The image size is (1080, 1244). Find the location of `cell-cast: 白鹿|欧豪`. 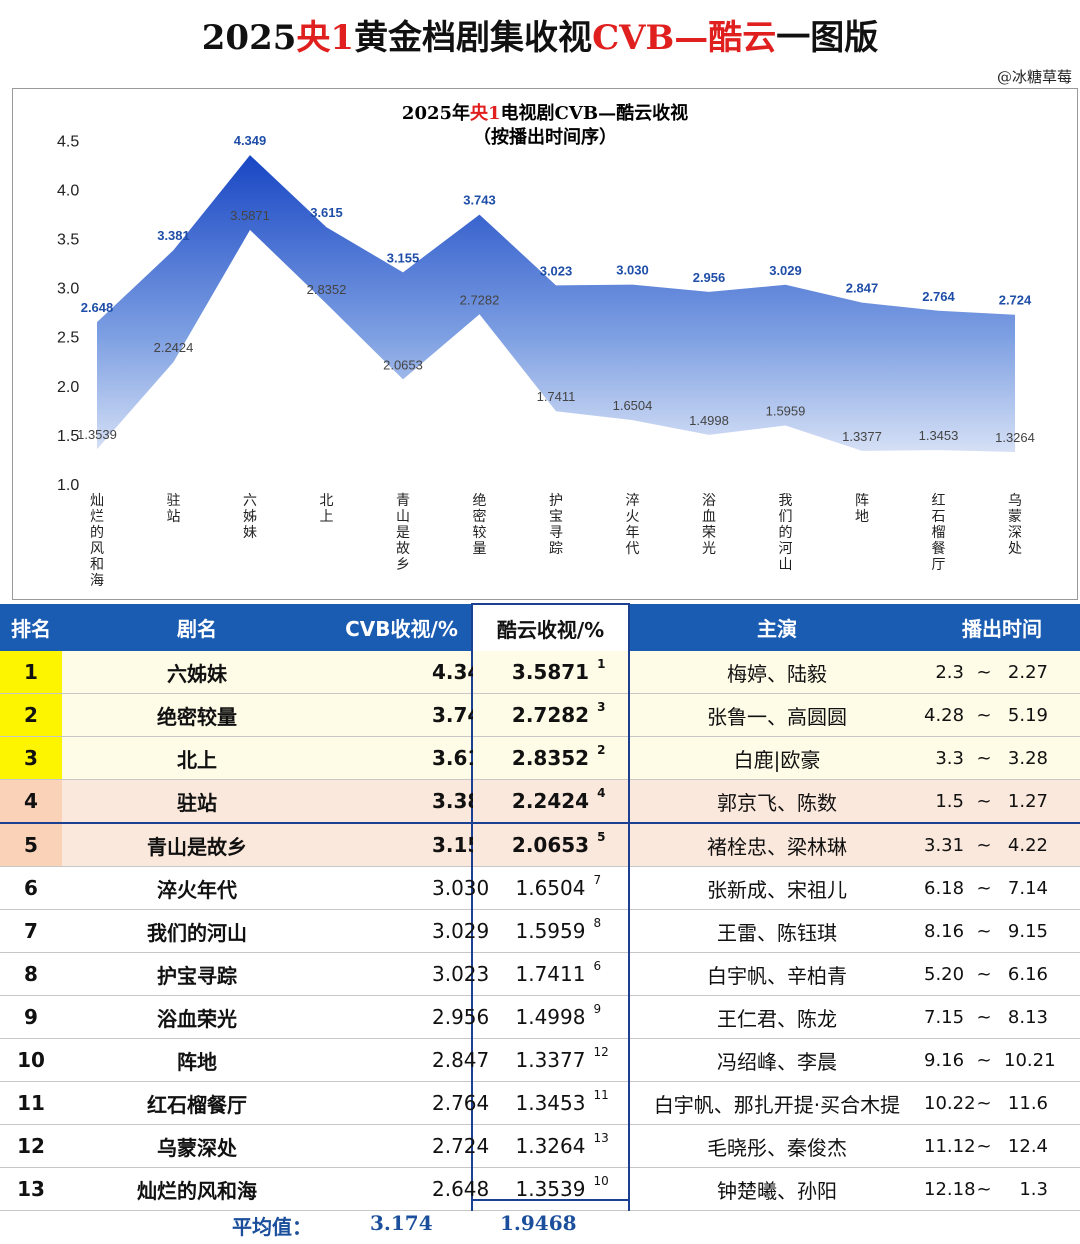

cell-cast: 白鹿|欧豪 is located at coordinates (776, 758).